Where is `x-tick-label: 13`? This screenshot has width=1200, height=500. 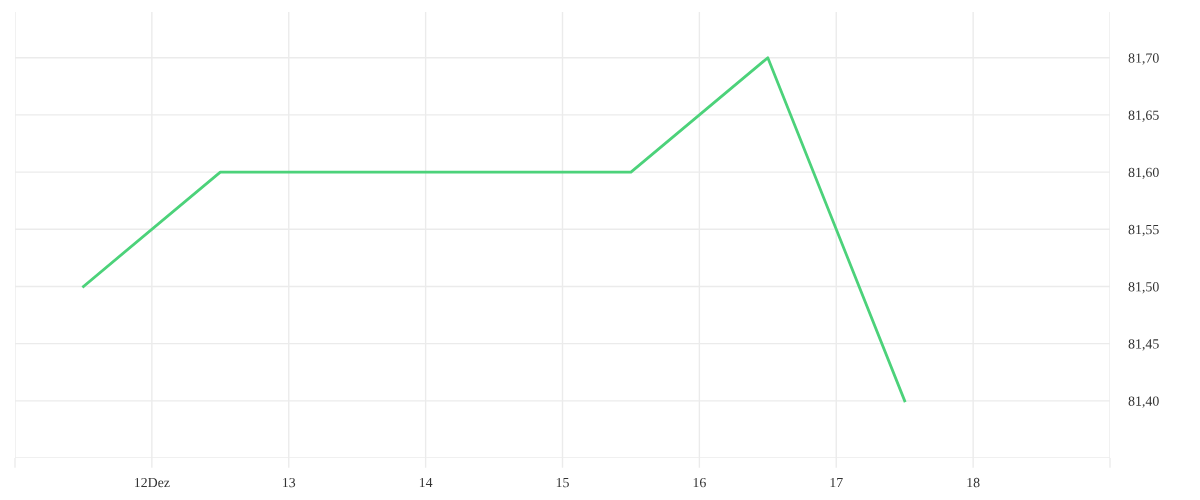
x-tick-label: 13 is located at coordinates (289, 482).